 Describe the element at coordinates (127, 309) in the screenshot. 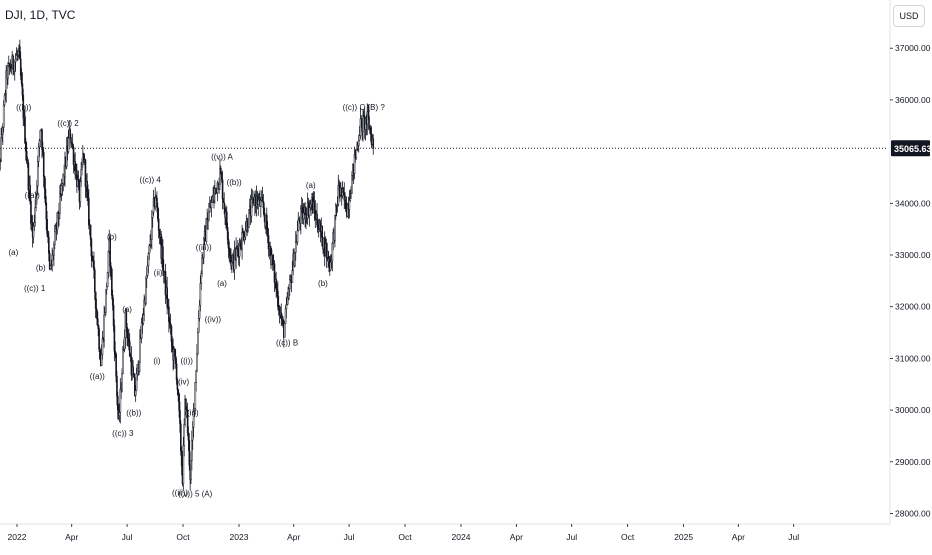

I see `wave-label: (a)` at that location.